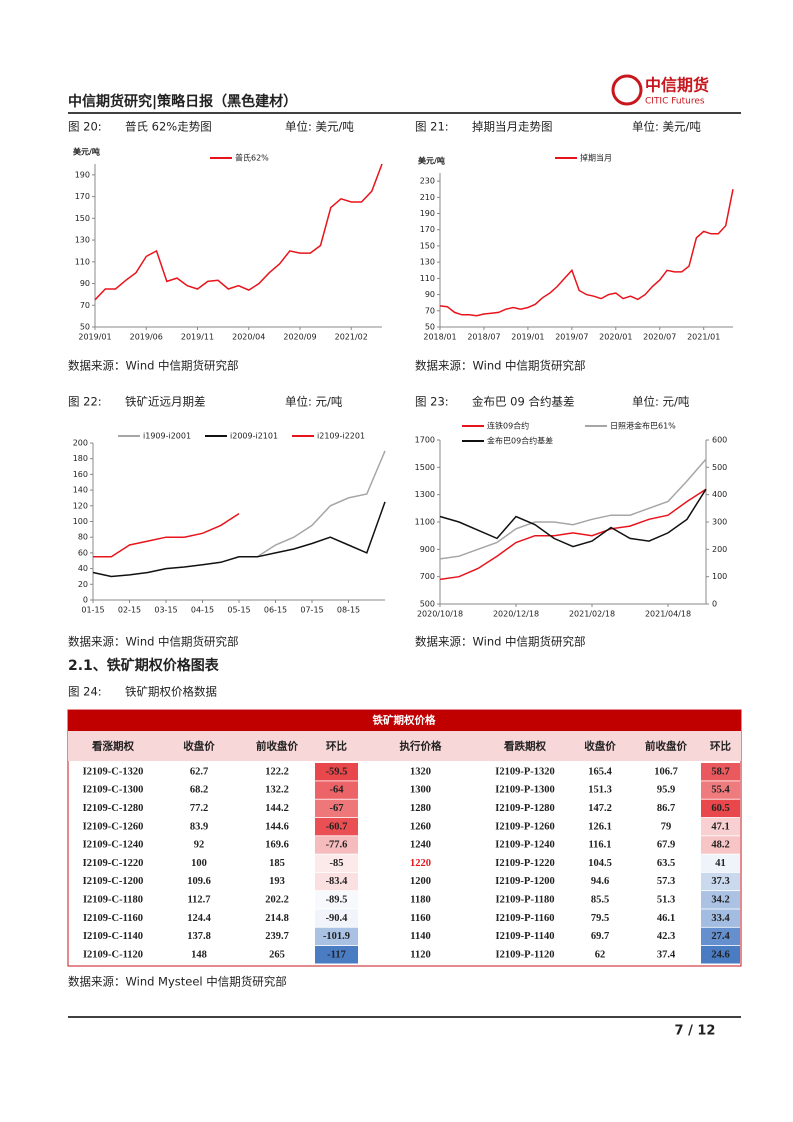 This screenshot has height=1122, width=793. Describe the element at coordinates (113, 790) in the screenshot. I see `table-cell: I2109-C-1300` at that location.